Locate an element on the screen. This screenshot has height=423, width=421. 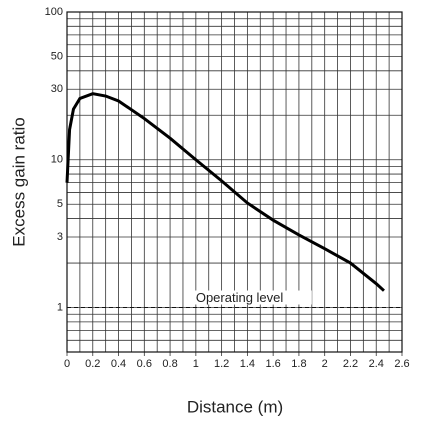
x-tick-label: 1.8 is located at coordinates (298, 364).